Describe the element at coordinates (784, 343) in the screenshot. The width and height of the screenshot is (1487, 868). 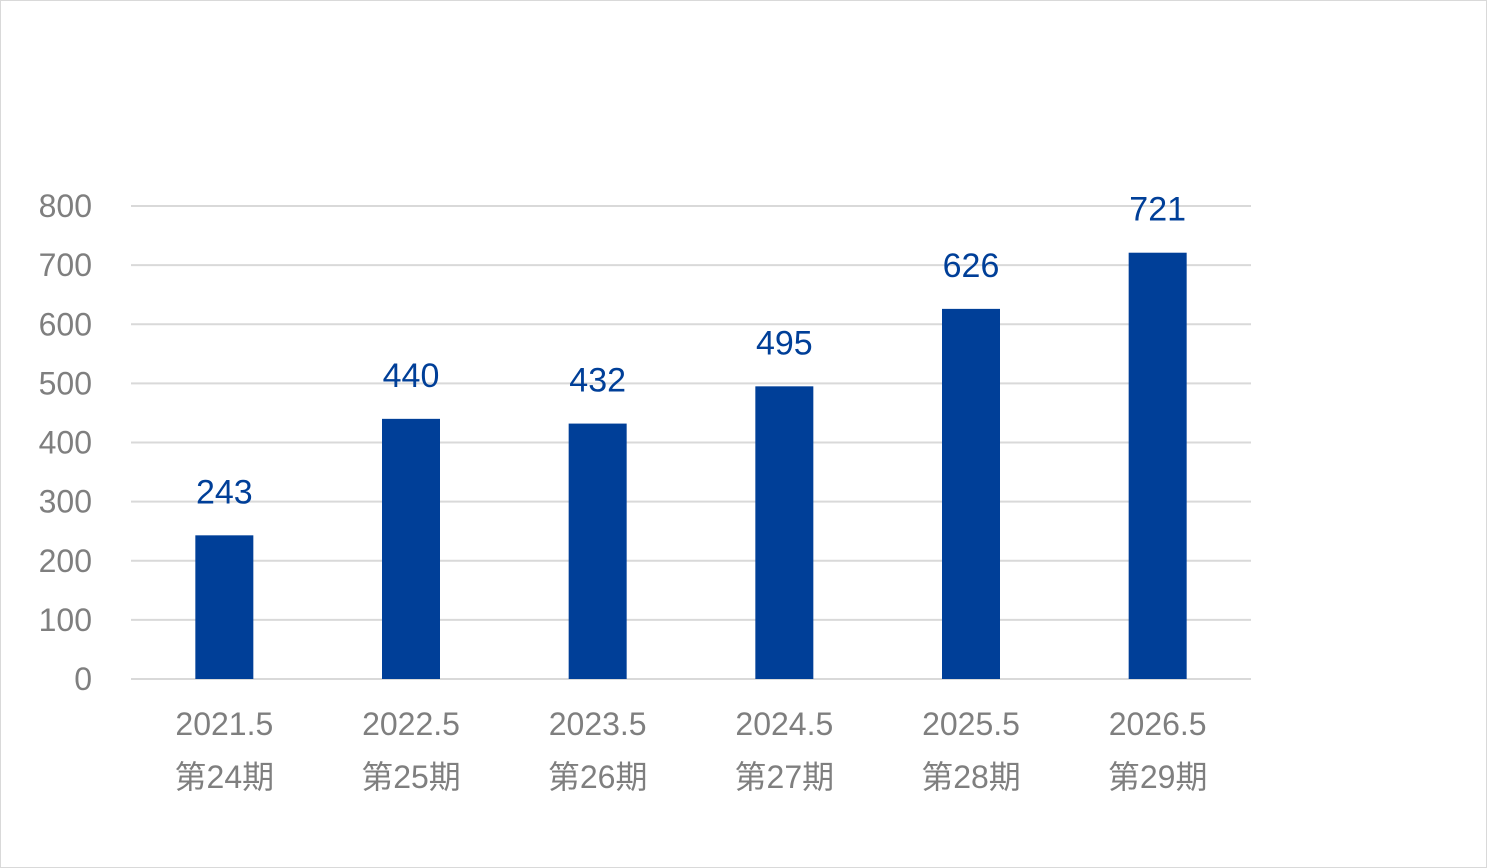
I see `data-label: 495` at that location.